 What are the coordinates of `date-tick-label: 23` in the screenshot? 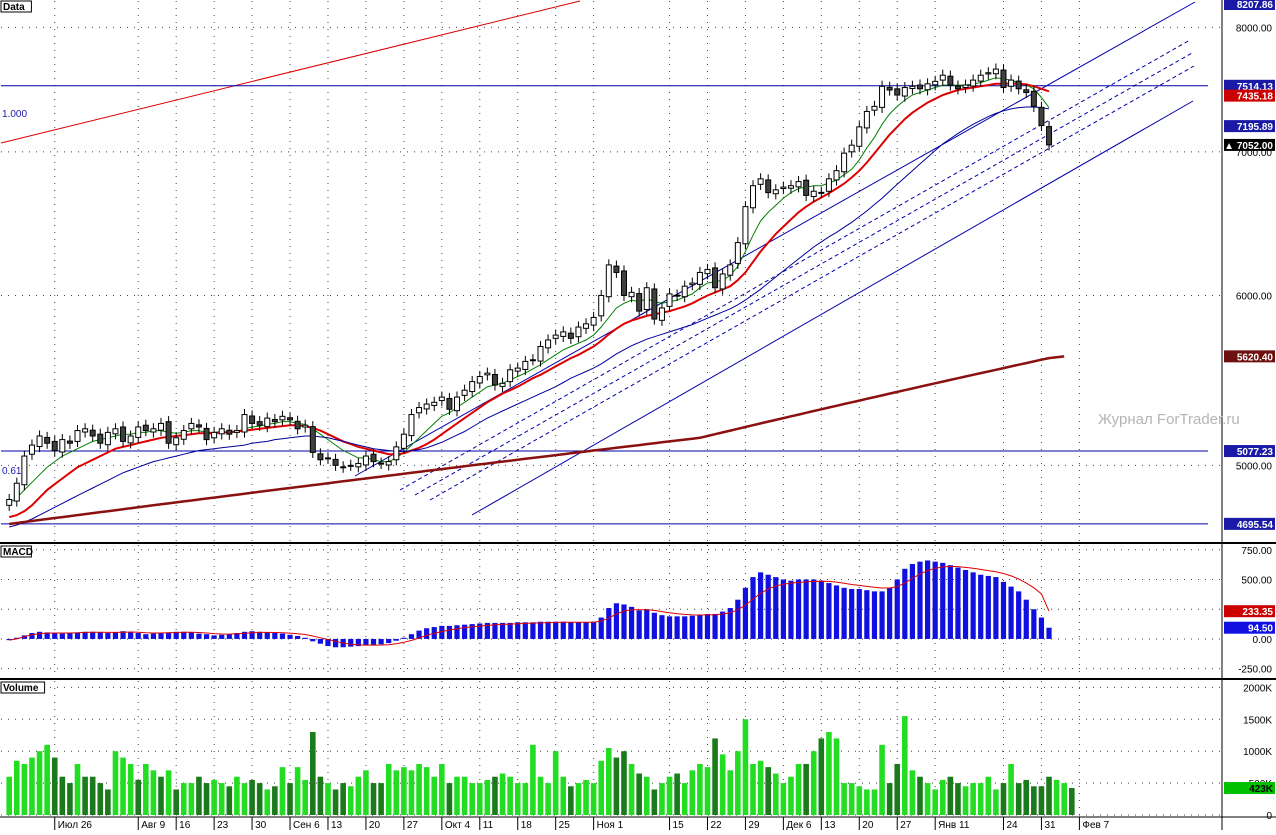 It's located at (223, 825).